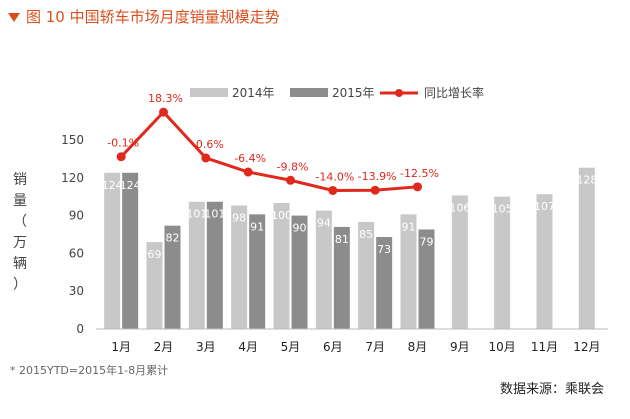 The width and height of the screenshot is (630, 419). Describe the element at coordinates (121, 347) in the screenshot. I see `x-tick-label: 1月` at that location.